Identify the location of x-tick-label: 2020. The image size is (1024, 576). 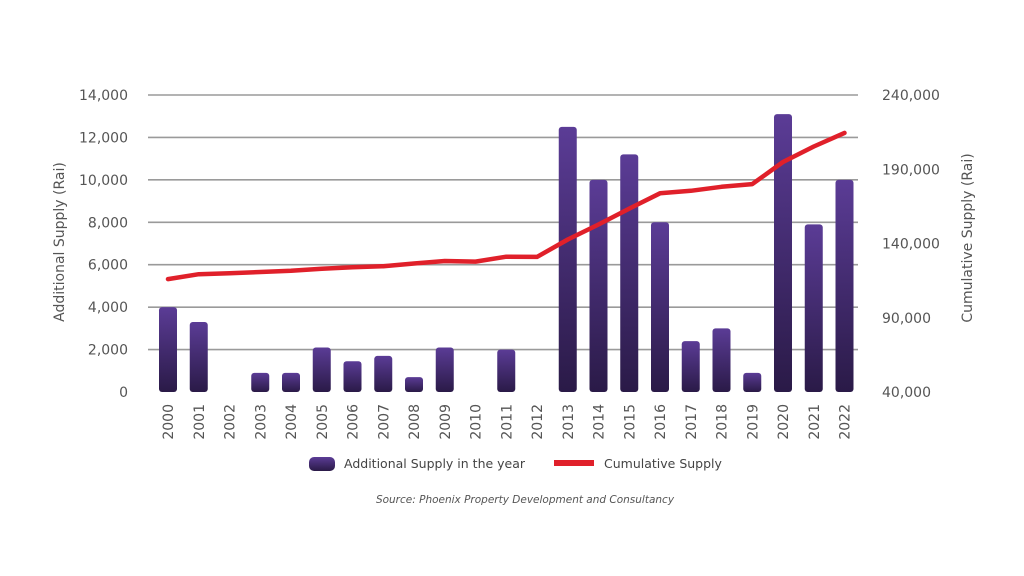
(784, 422).